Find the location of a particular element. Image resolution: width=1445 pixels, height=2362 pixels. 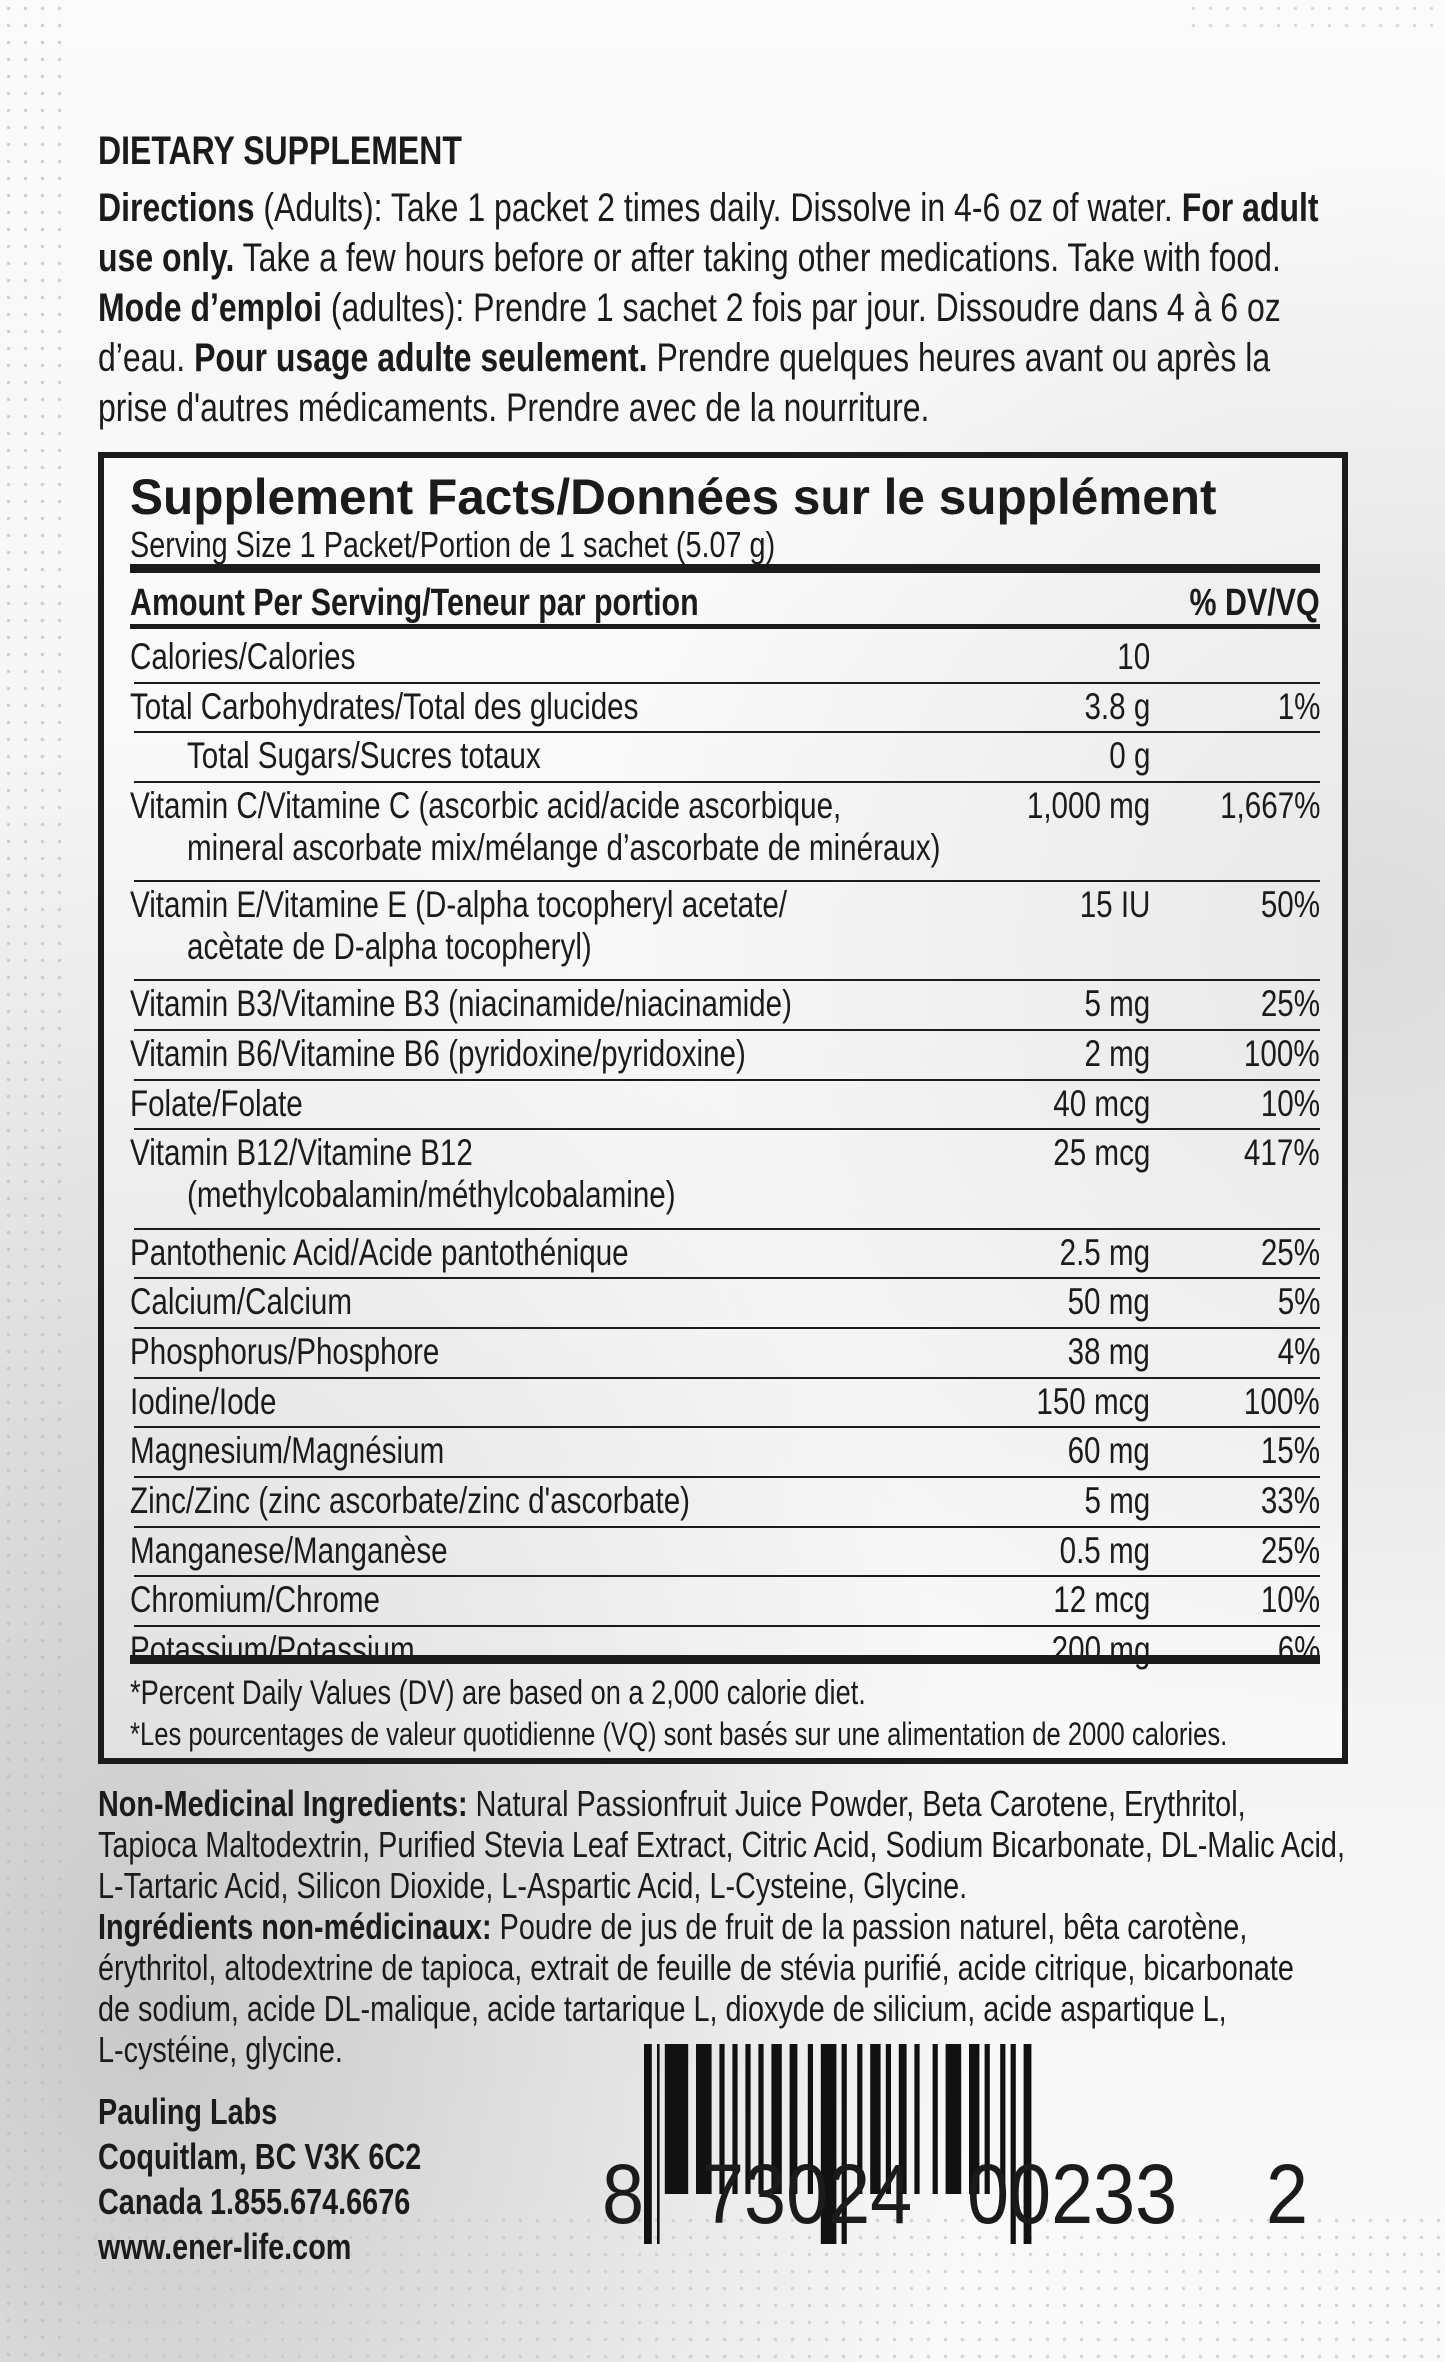

nutrient-amount: 50 mg is located at coordinates (1108, 1302).